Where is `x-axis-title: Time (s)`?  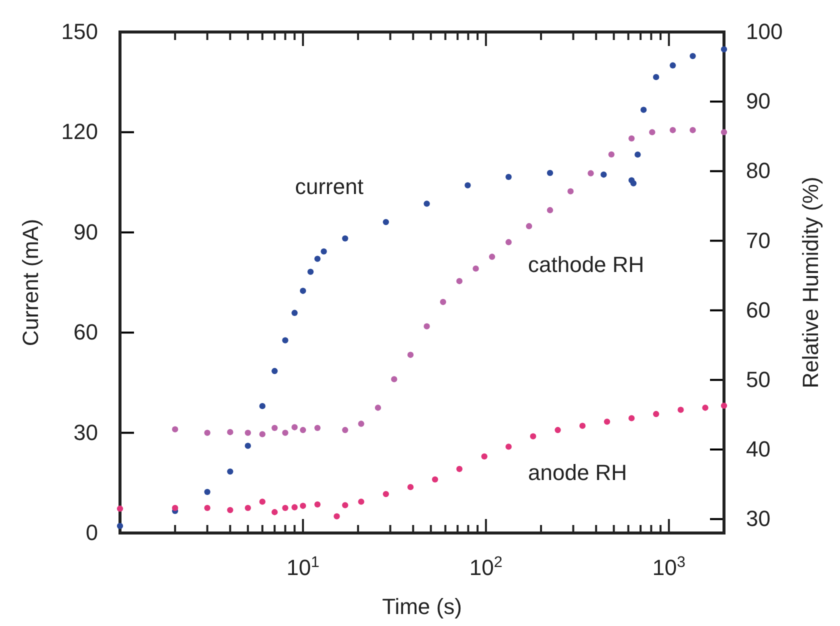 x-axis-title: Time (s) is located at coordinates (422, 606).